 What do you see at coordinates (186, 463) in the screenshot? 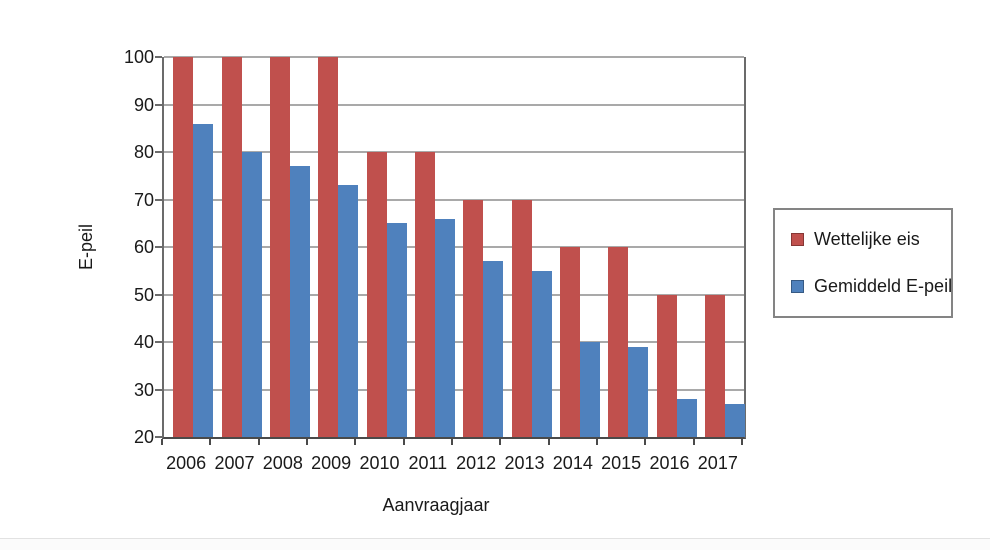
I see `x-tick-label-2006: 2006` at bounding box center [186, 463].